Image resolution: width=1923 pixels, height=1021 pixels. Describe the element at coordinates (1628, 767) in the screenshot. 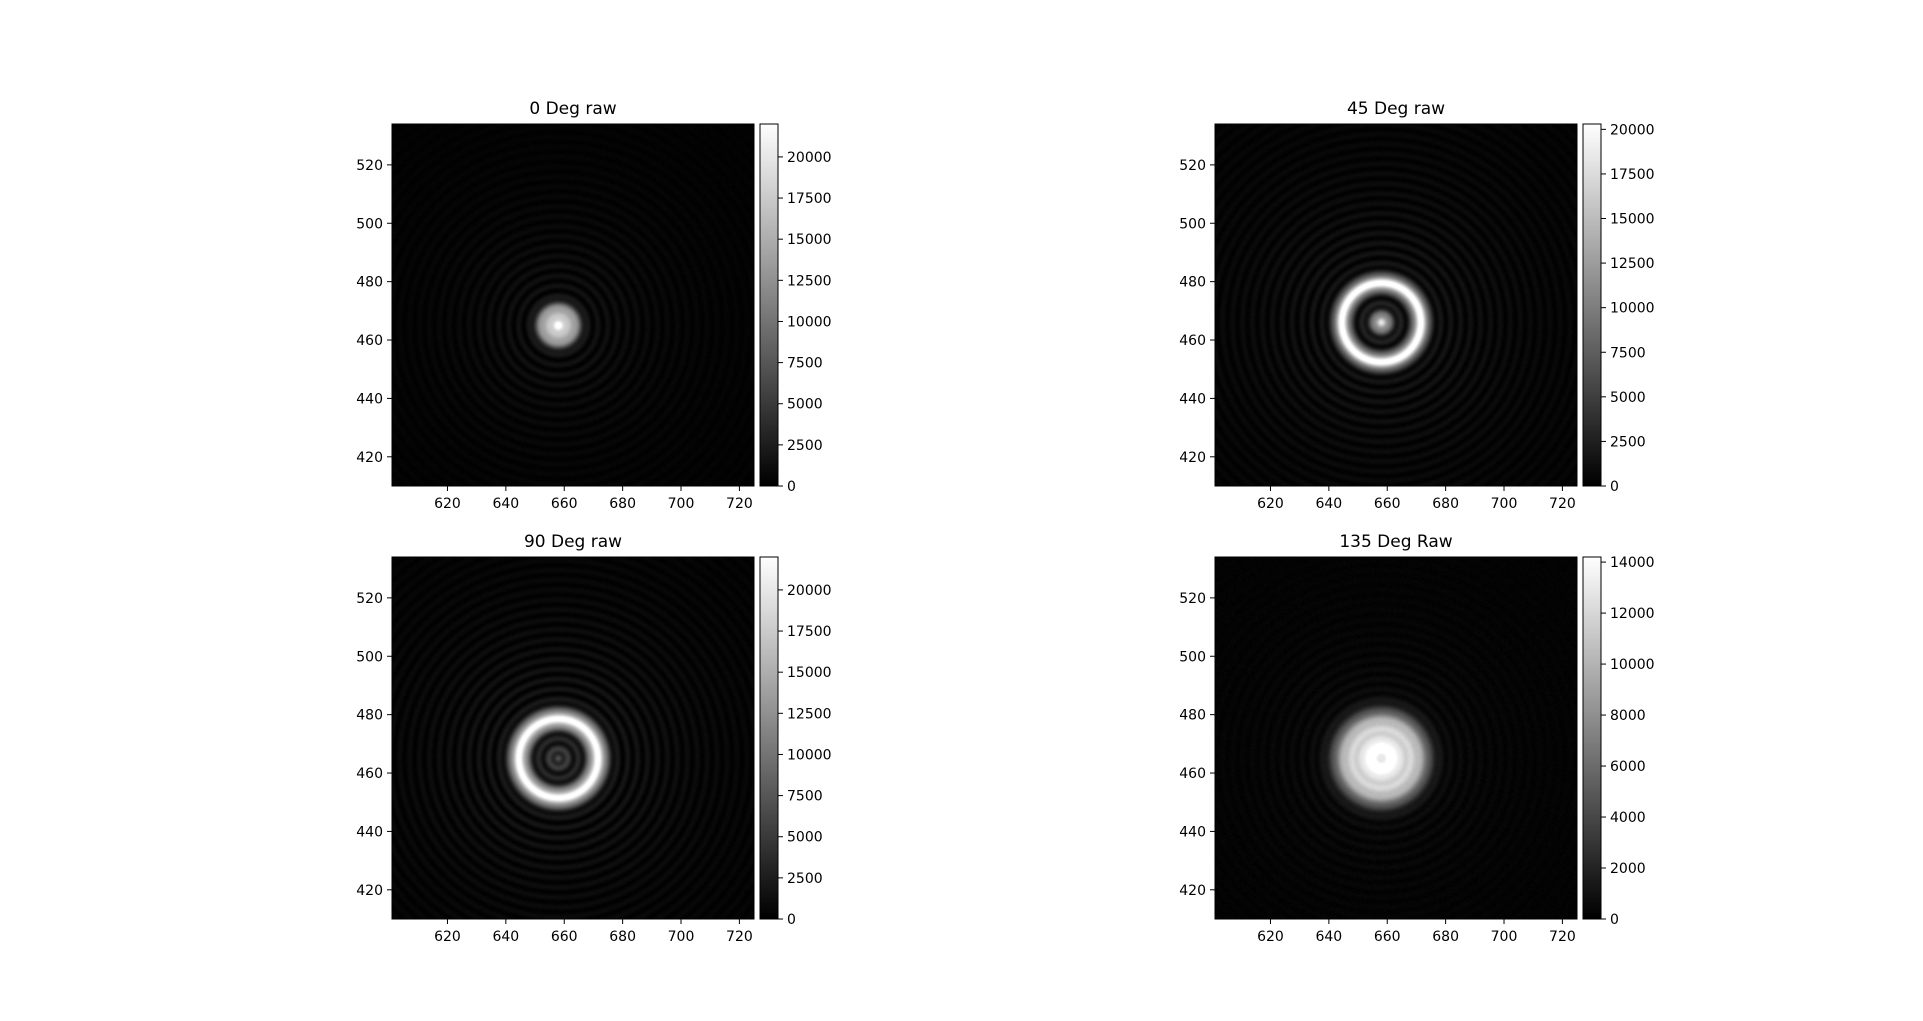

I see `colorbar-tick-label: 6000` at that location.